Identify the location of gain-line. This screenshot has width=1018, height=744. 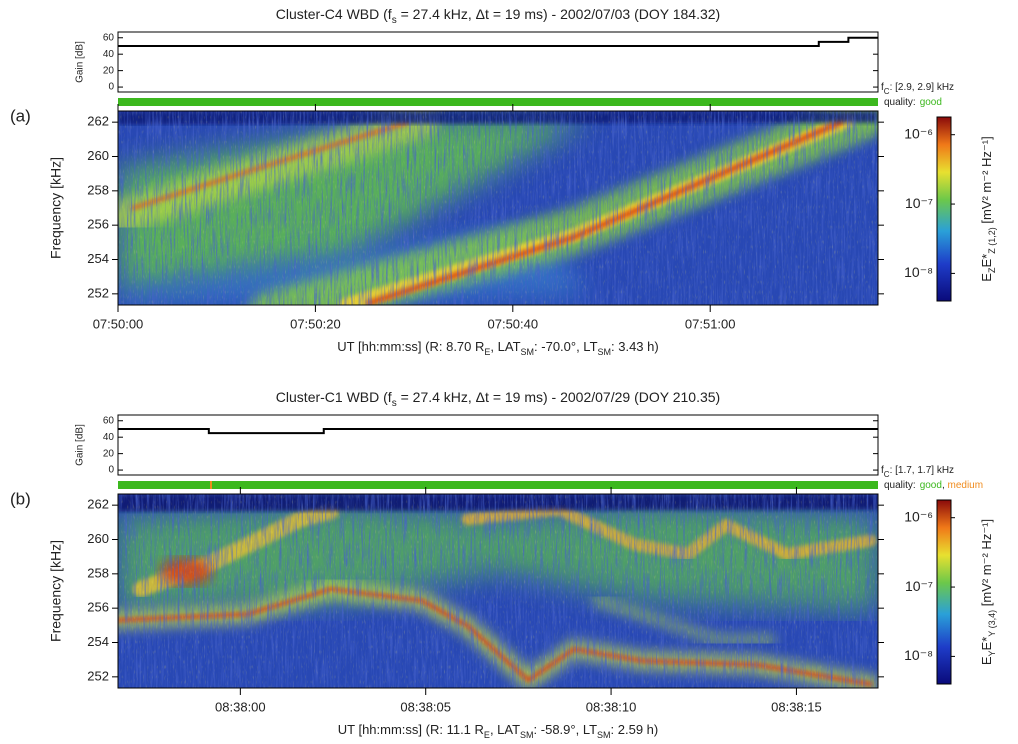
(498, 431).